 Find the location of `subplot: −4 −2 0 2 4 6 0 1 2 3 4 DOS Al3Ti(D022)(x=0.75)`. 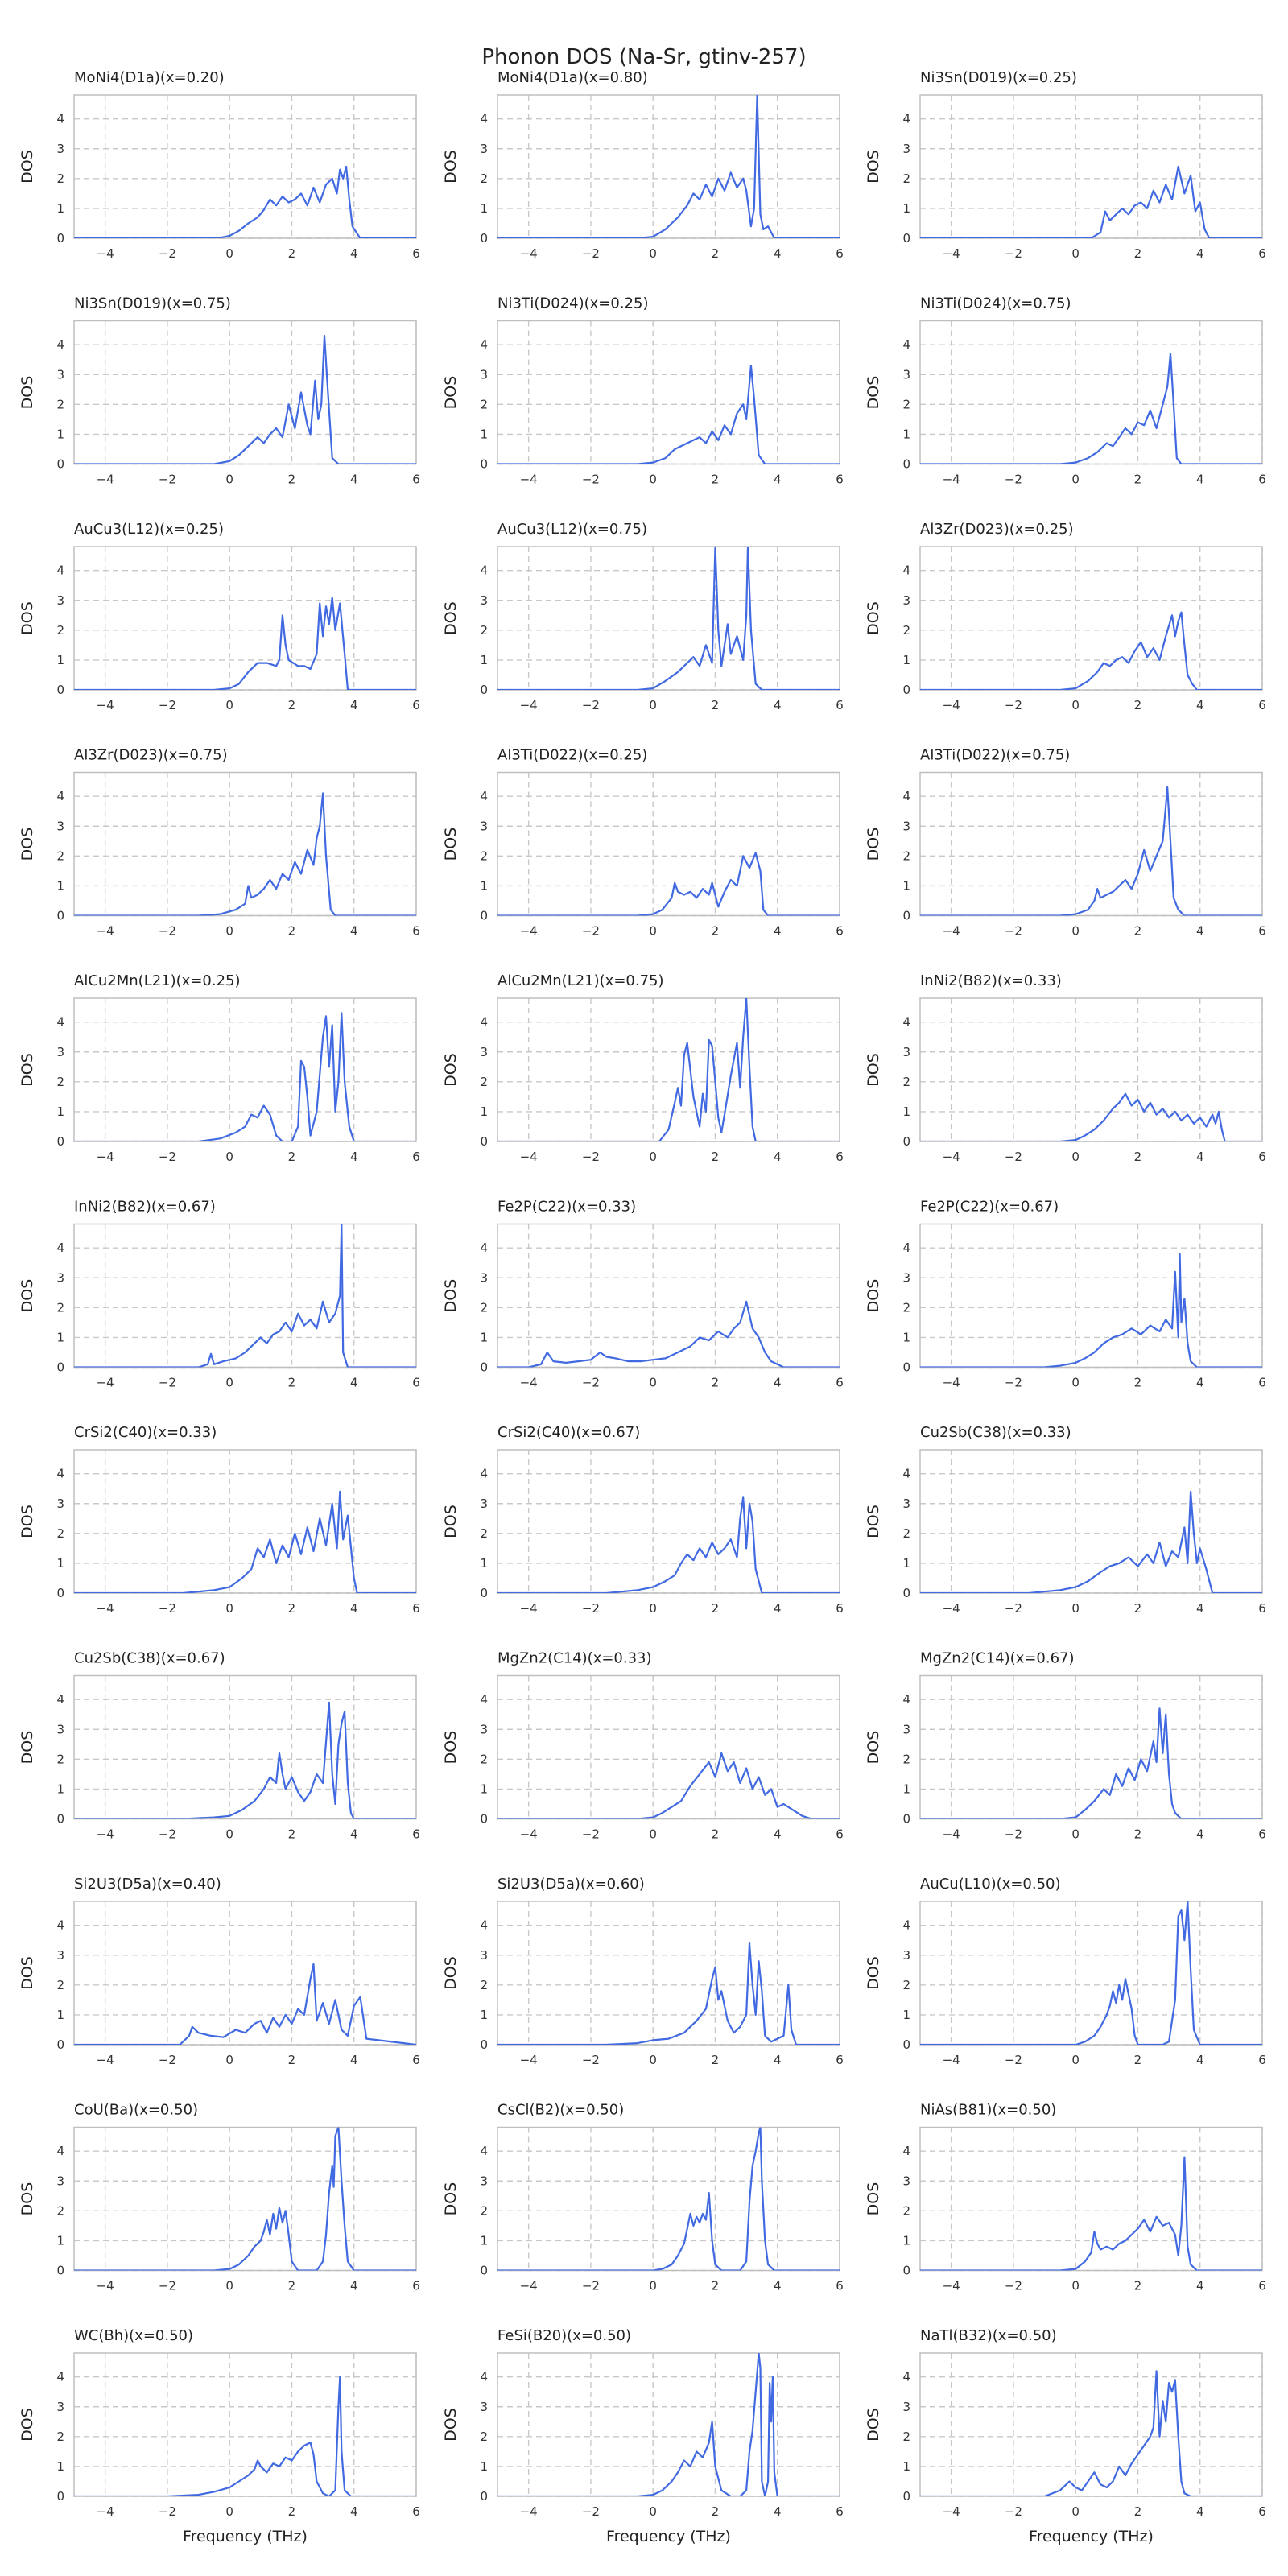

subplot: −4 −2 0 2 4 6 0 1 2 3 4 DOS Al3Ti(D022)(x=0.75) is located at coordinates (1065, 843).